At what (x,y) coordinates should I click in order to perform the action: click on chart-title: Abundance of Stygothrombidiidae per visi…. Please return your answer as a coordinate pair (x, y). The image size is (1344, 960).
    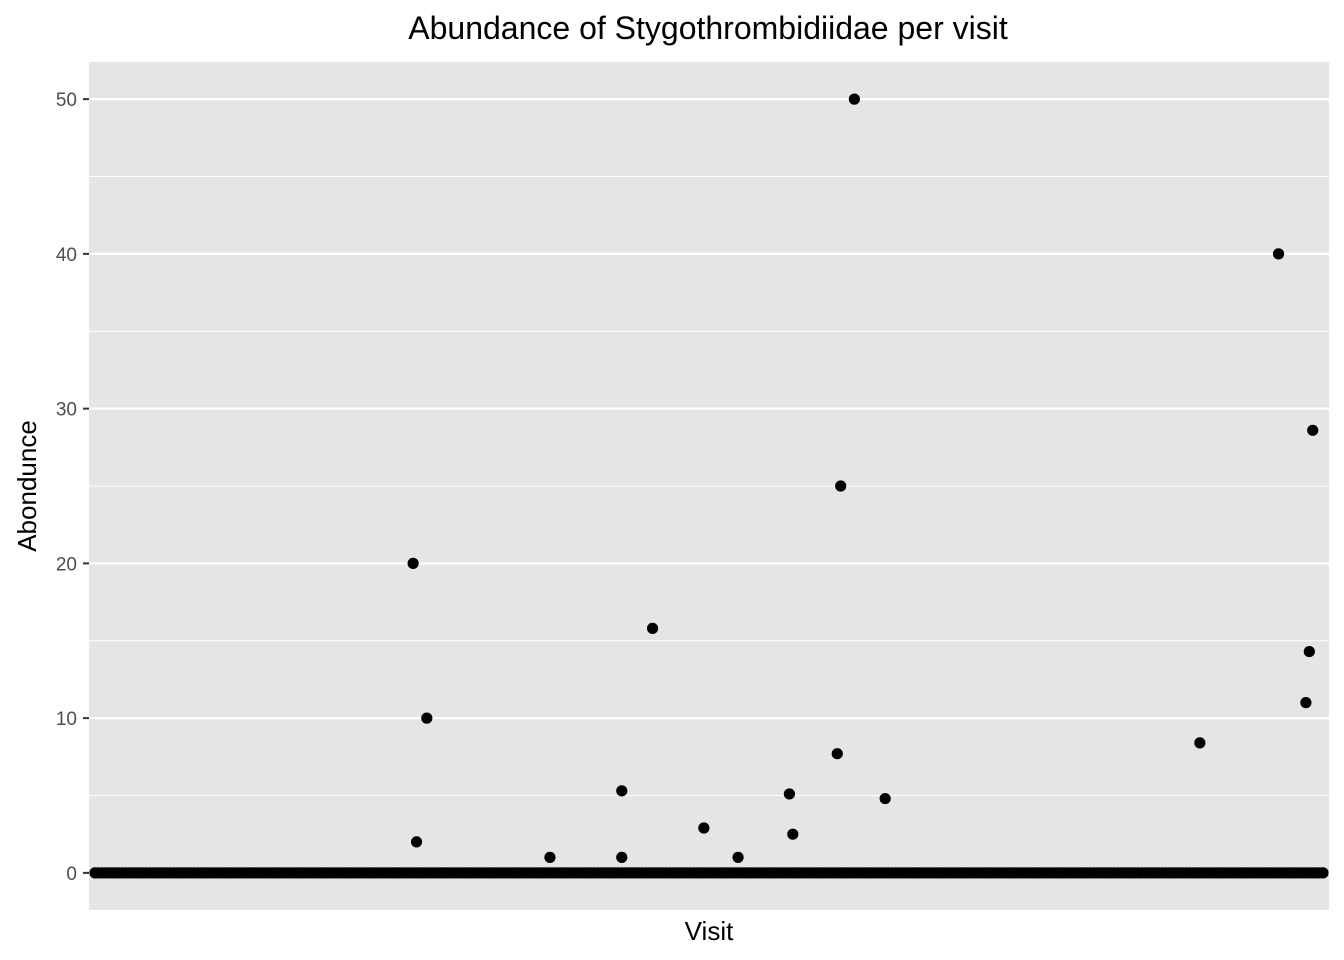
    Looking at the image, I should click on (708, 28).